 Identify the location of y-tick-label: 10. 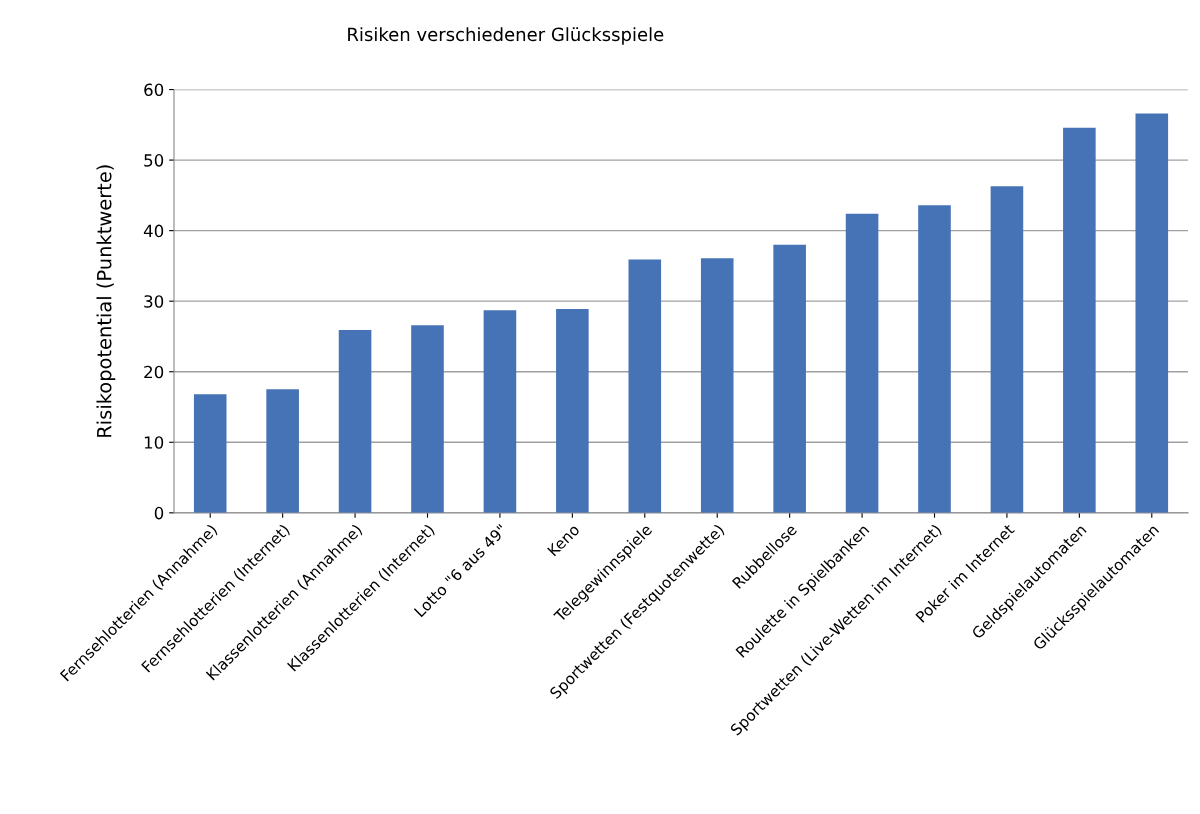
(154, 442).